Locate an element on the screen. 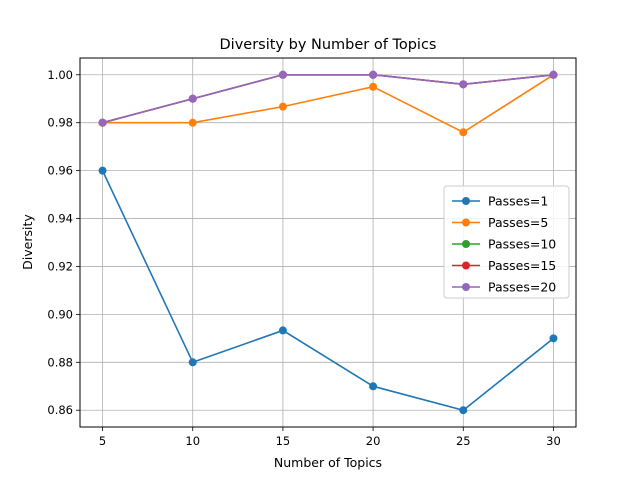 The height and width of the screenshot is (484, 640). y-tick-label: 0.98 is located at coordinates (60, 123).